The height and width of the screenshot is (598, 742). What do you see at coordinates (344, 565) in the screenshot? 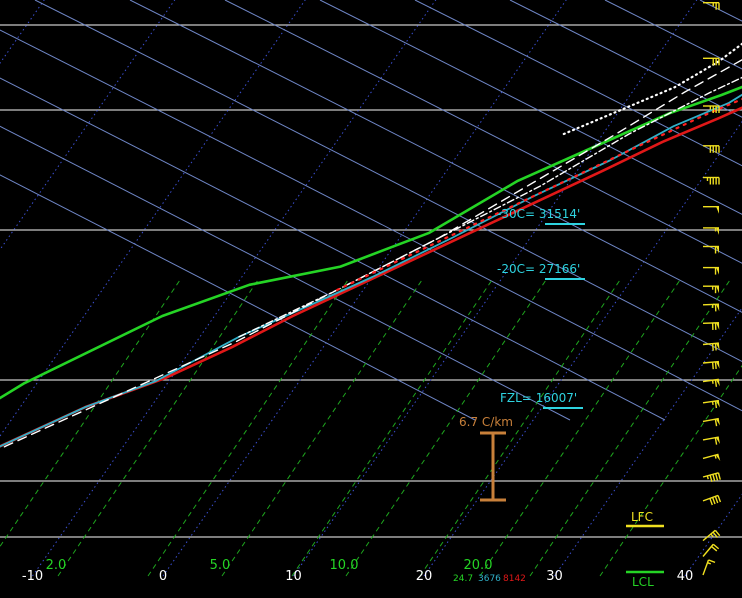
I see `mixing-ratio-label: 10.0` at bounding box center [344, 565].